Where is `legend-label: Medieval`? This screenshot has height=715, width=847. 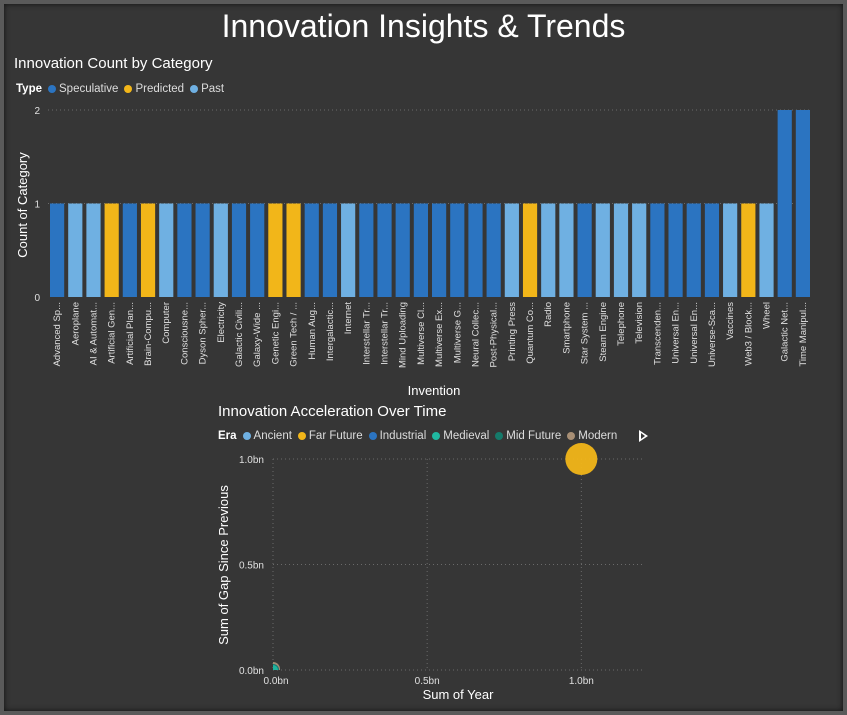 legend-label: Medieval is located at coordinates (466, 436).